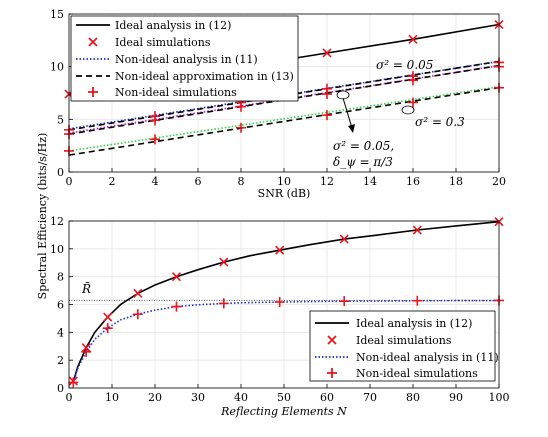 Image resolution: width=548 pixels, height=437 pixels. I want to click on legend-label-ideal-sim: Ideal simulations, so click(163, 42).